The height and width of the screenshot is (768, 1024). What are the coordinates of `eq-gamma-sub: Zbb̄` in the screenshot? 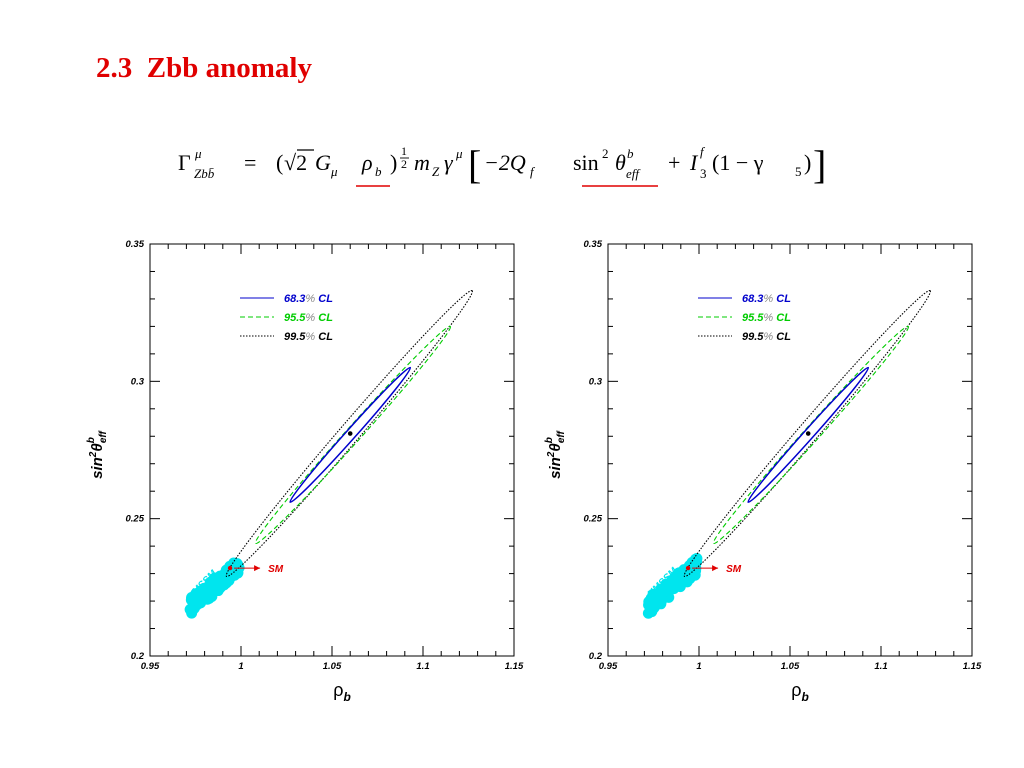 It's located at (204, 173).